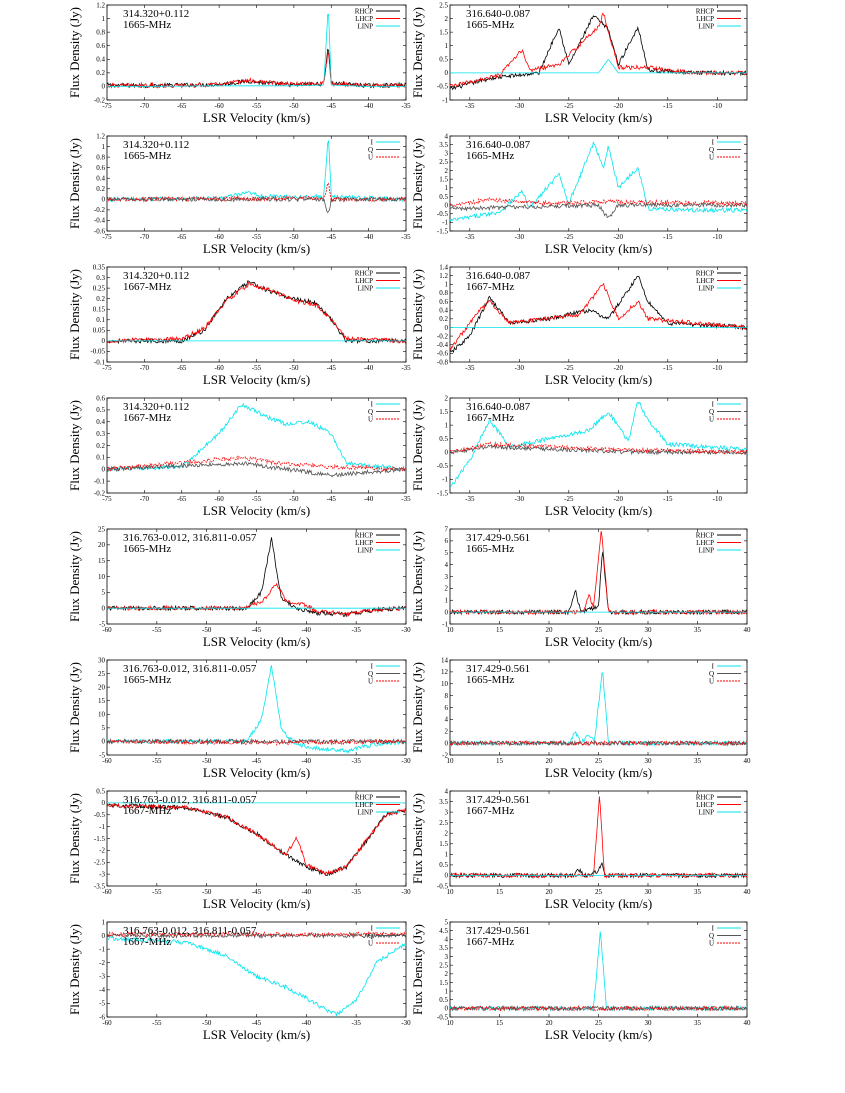  Describe the element at coordinates (100, 398) in the screenshot. I see `y-tick-label: 0.6` at that location.